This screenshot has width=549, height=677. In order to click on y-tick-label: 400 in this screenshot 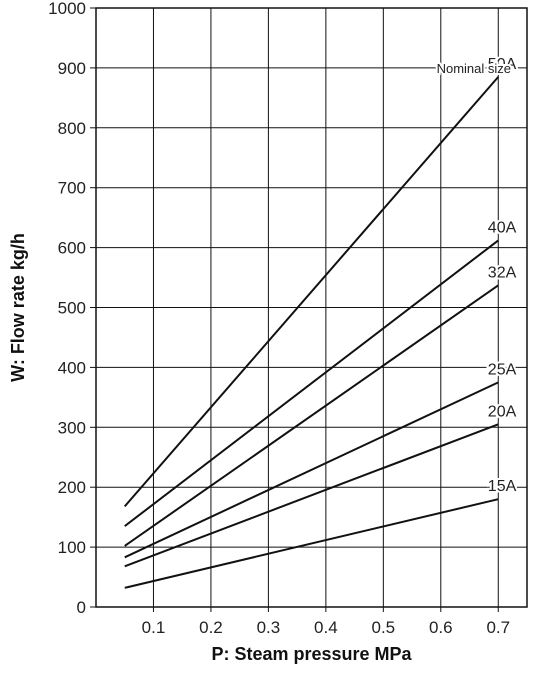, I will do `click(72, 367)`.